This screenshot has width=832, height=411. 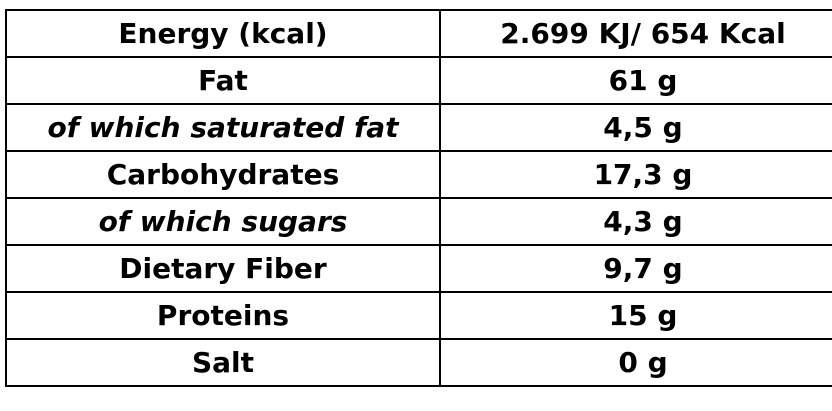 What do you see at coordinates (223, 127) in the screenshot?
I see `saturated-fat-label: of which saturated fat` at bounding box center [223, 127].